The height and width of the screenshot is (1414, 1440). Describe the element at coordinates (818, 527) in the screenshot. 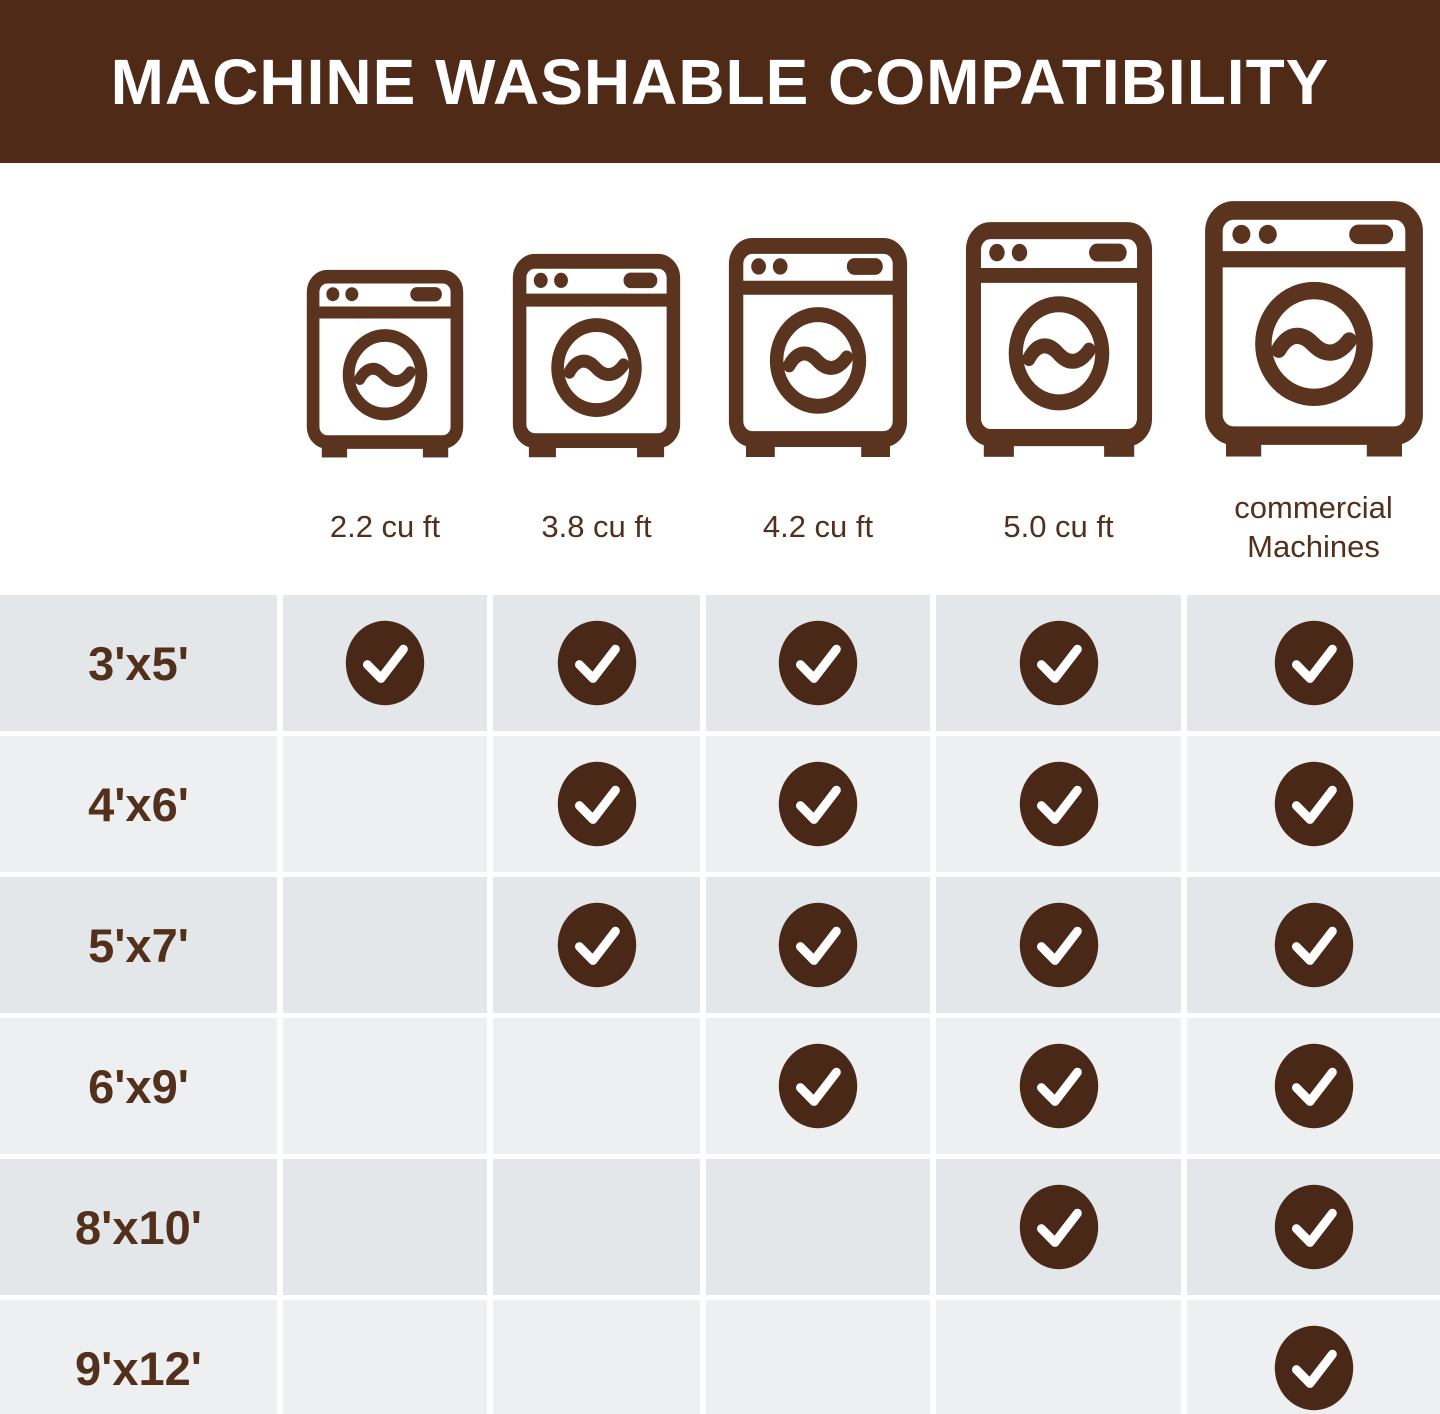

I see `washer-capacity-label: 4.2 cu ft` at that location.